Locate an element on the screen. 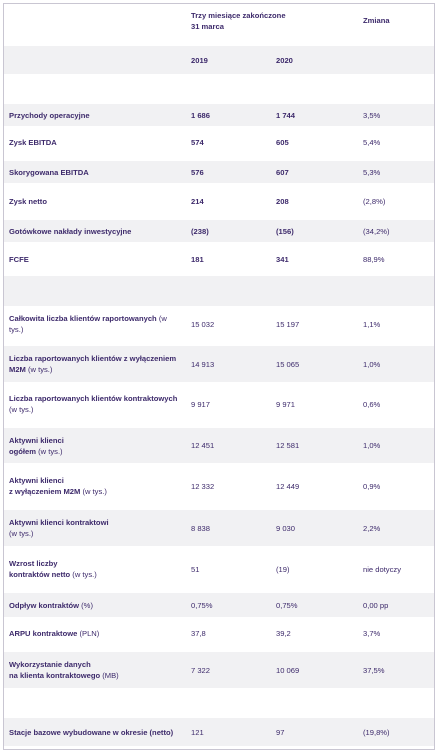 The height and width of the screenshot is (754, 440). year-2019-header: 2019 is located at coordinates (199, 60).